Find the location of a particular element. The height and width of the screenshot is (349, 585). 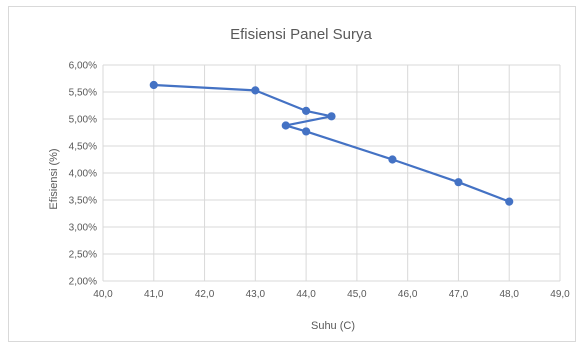

chart-title: Efisiensi Panel Surya is located at coordinates (301, 34).